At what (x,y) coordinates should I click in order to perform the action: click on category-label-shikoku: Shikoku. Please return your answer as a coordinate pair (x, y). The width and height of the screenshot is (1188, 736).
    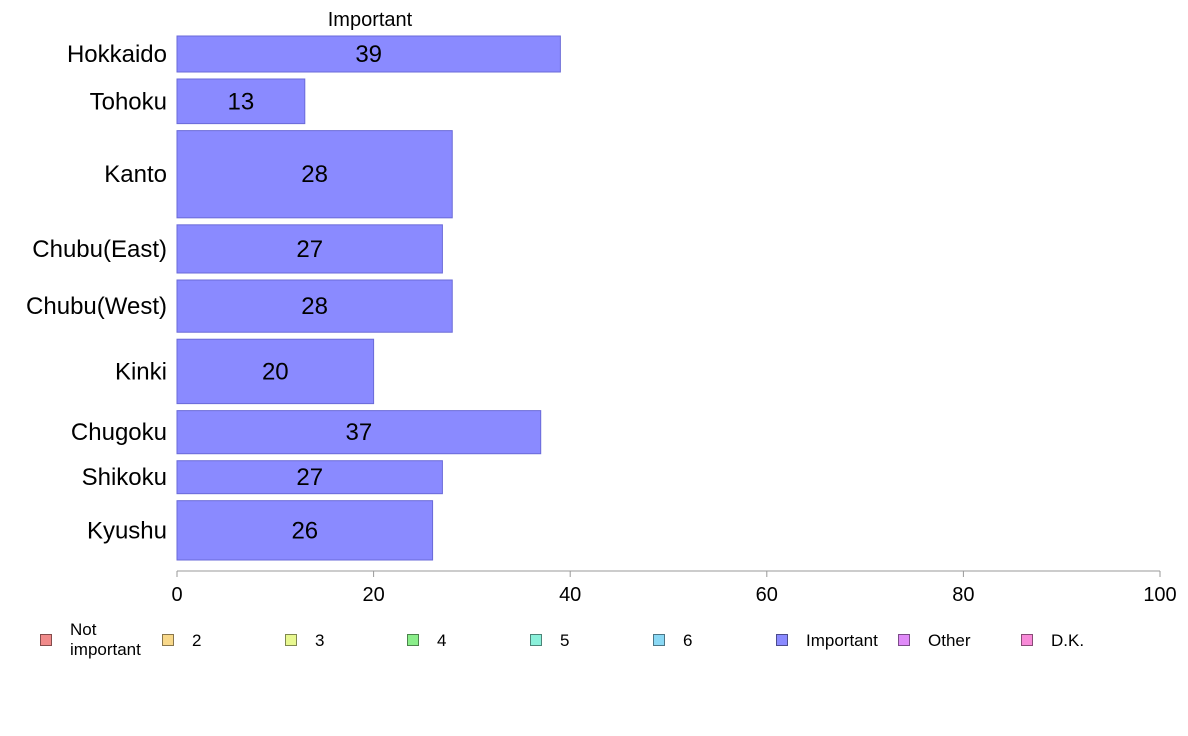
    Looking at the image, I should click on (124, 477).